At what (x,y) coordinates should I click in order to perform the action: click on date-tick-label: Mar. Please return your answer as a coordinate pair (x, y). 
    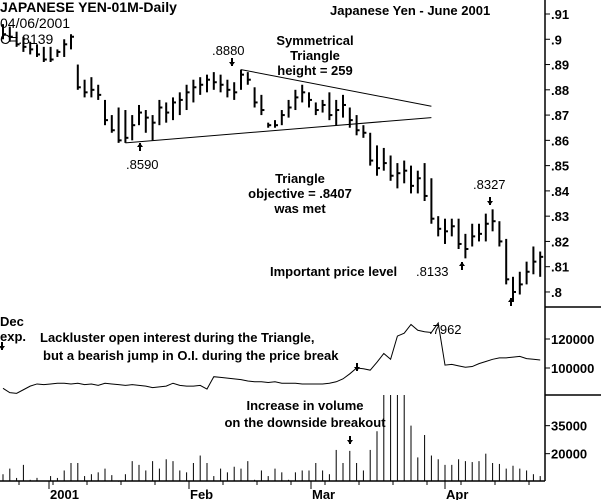
    Looking at the image, I should click on (323, 493).